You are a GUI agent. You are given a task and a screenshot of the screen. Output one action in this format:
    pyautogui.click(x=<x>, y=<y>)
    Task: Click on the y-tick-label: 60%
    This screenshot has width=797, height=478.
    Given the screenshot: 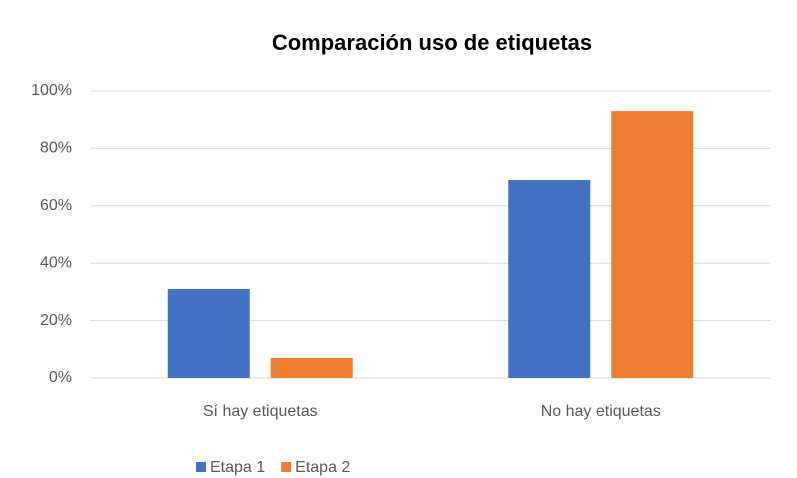 What is the action you would take?
    pyautogui.click(x=56, y=205)
    